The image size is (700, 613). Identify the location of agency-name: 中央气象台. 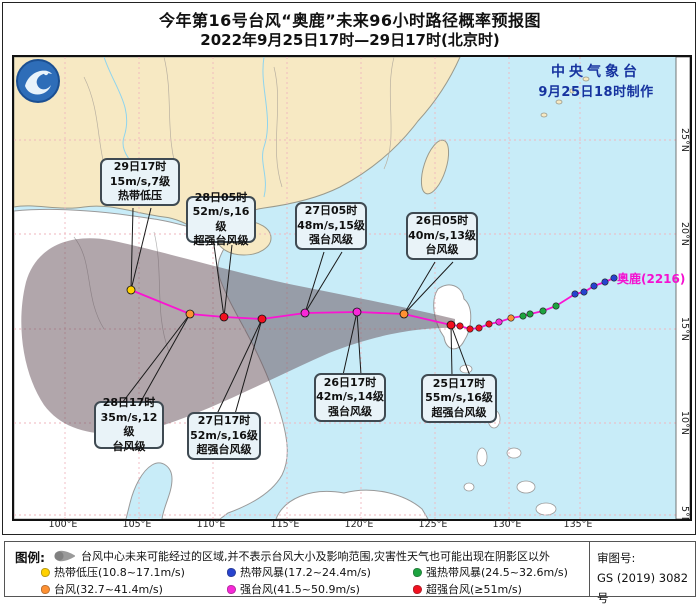
(596, 72).